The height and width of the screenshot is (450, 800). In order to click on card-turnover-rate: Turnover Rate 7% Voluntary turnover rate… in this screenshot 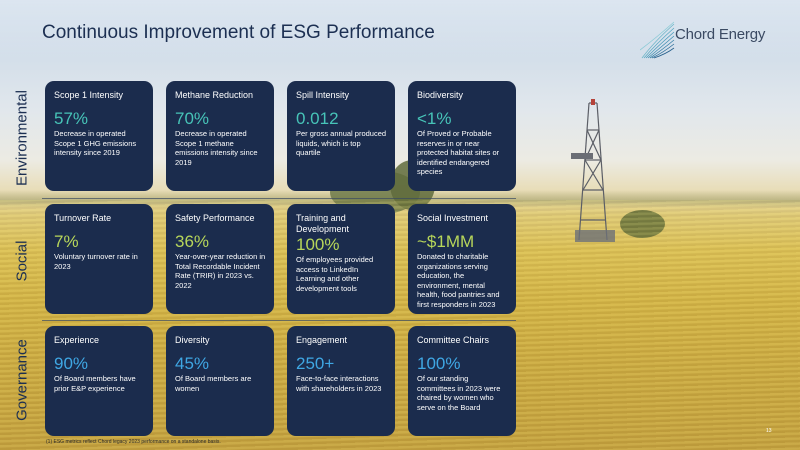, I will do `click(99, 259)`.